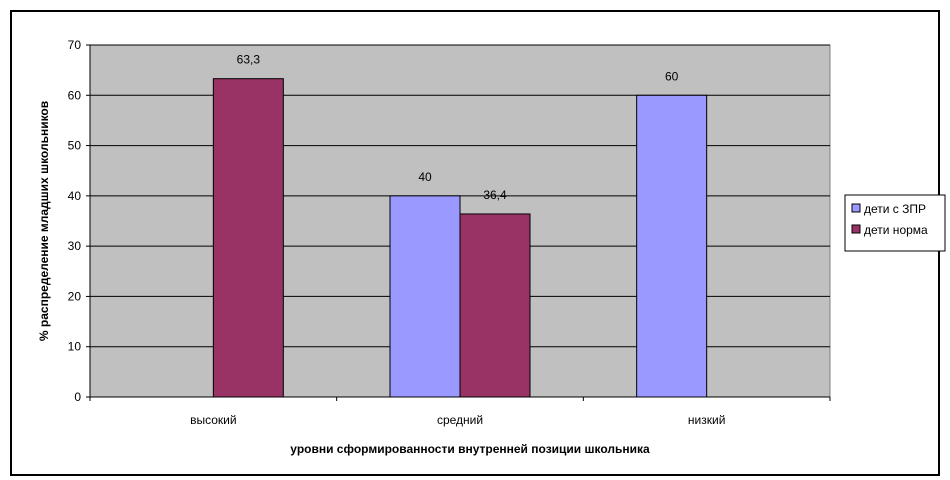 The image size is (950, 480). Describe the element at coordinates (75, 296) in the screenshot. I see `y-tick-label: 20` at that location.